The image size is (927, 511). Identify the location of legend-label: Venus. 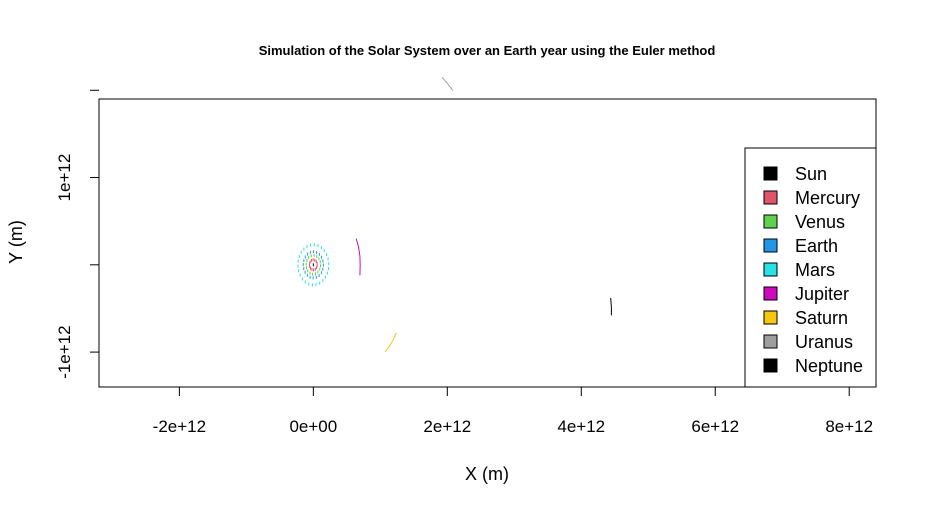
(820, 222).